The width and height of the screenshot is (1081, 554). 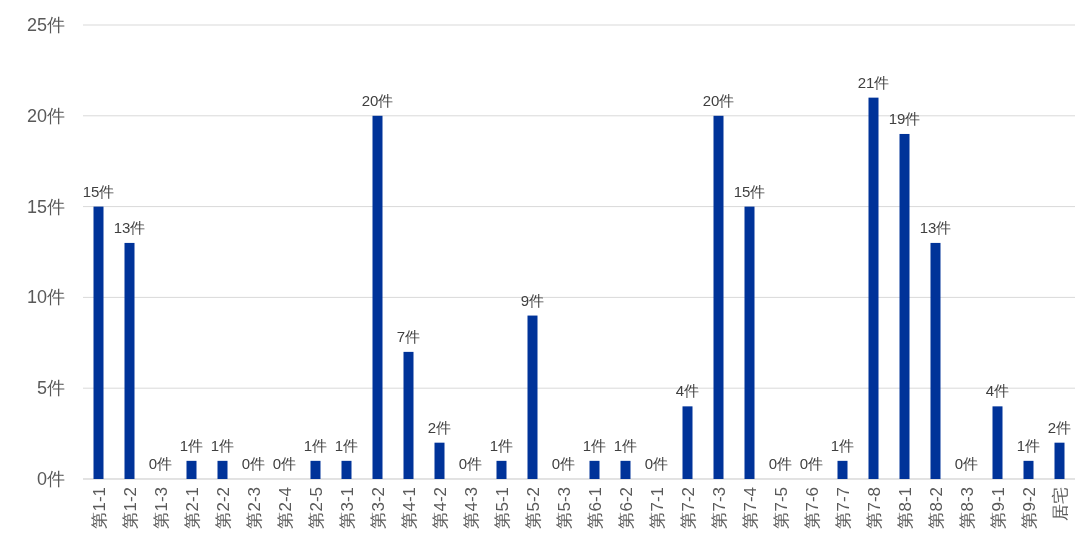 What do you see at coordinates (812, 508) in the screenshot?
I see `x-tick-label: 第7-6` at bounding box center [812, 508].